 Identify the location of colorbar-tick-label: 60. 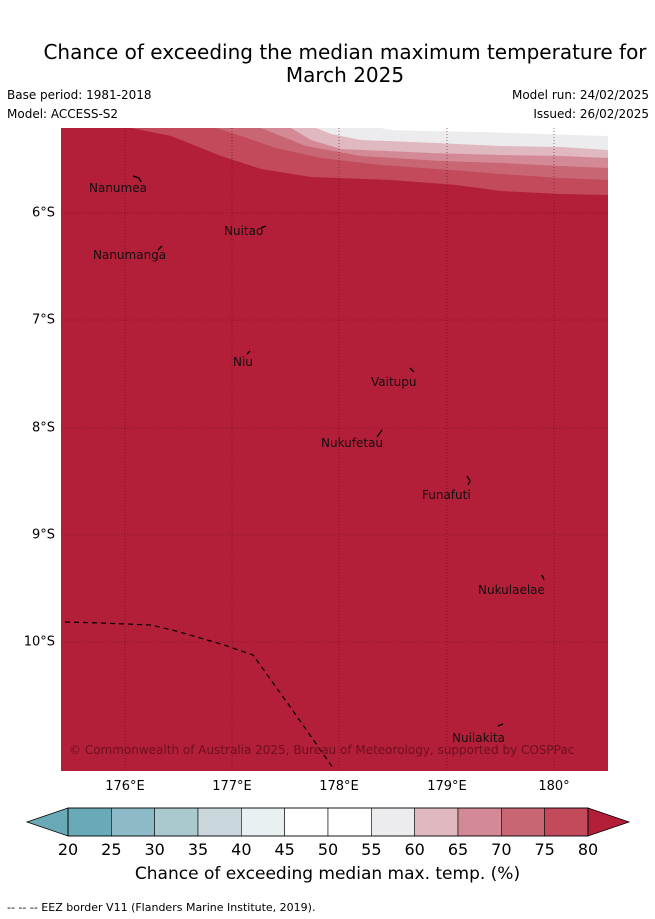
(414, 849).